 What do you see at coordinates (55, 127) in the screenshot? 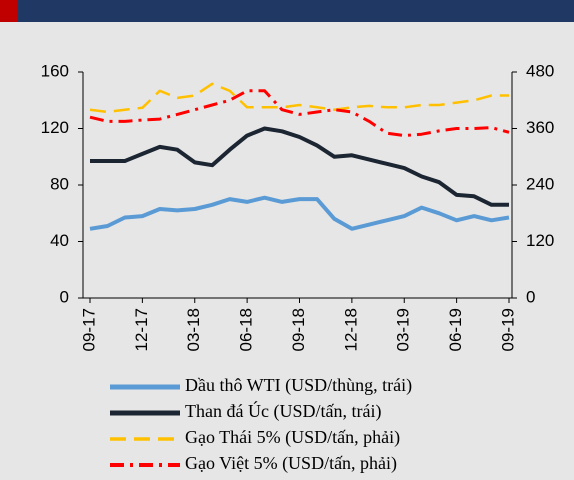
I see `y-tick-label: 120` at bounding box center [55, 127].